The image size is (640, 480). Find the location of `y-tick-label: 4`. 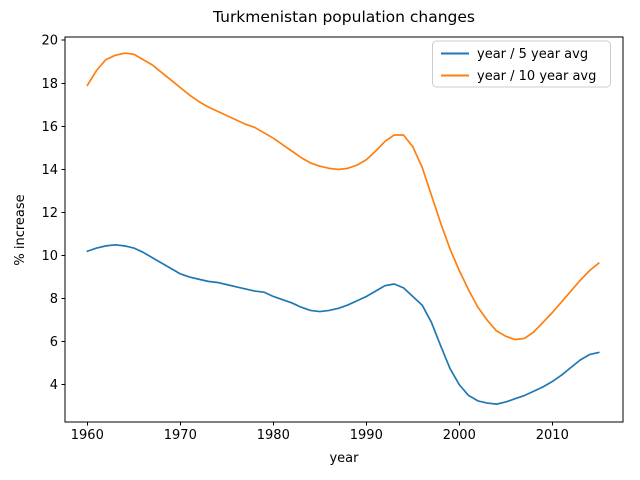

y-tick-label: 4 is located at coordinates (54, 385).